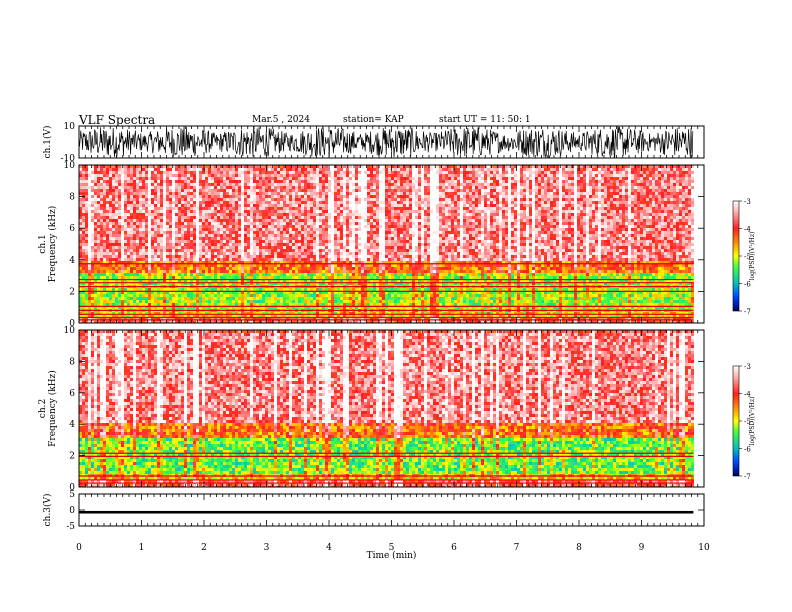 The height and width of the screenshot is (612, 792). Describe the element at coordinates (386, 142) in the screenshot. I see `ch1-waveform-trace` at that location.